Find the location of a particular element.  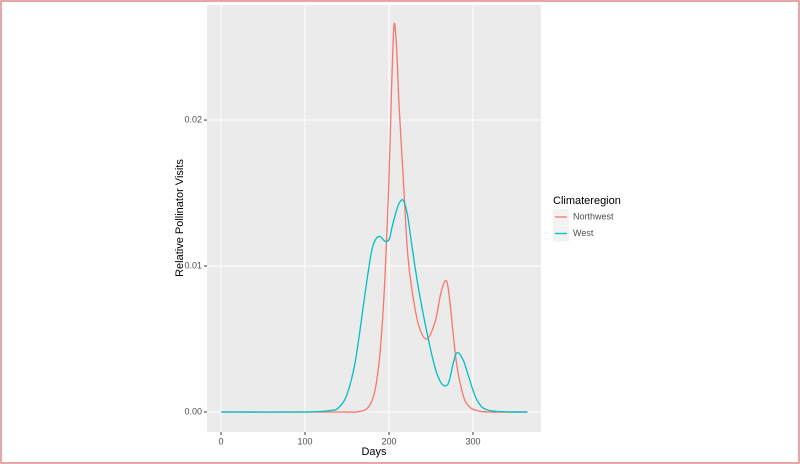

y-tick-label: 0.02 is located at coordinates (193, 119).